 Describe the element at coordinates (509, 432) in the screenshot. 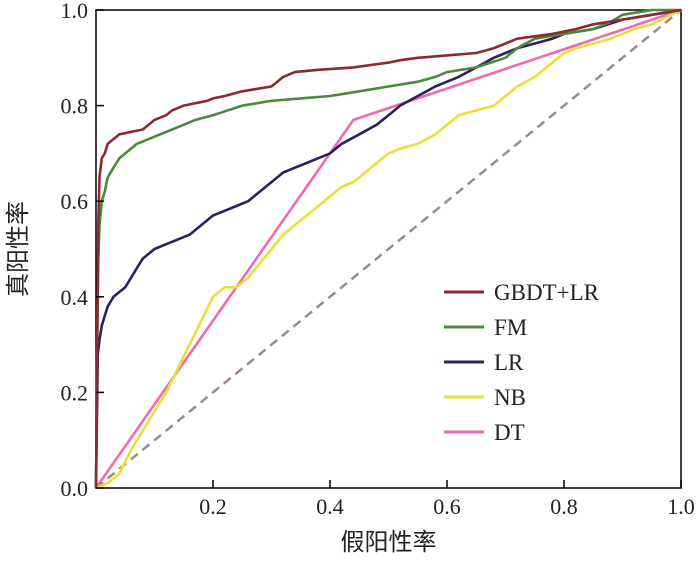

I see `legend-label-dt: DT` at that location.